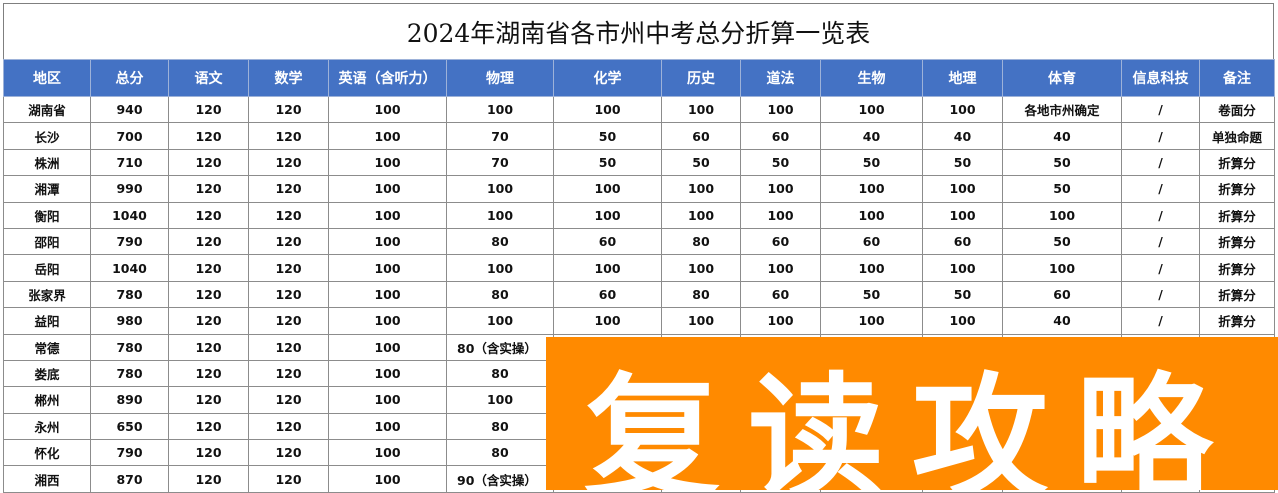  What do you see at coordinates (208, 78) in the screenshot?
I see `column-header: 语文` at bounding box center [208, 78].